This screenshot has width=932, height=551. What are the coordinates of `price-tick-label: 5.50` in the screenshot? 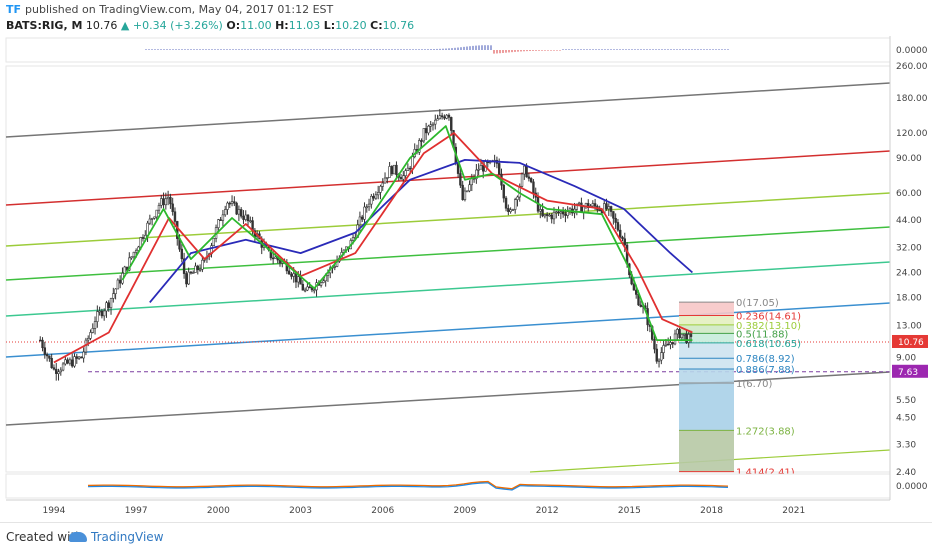 It's located at (906, 401).